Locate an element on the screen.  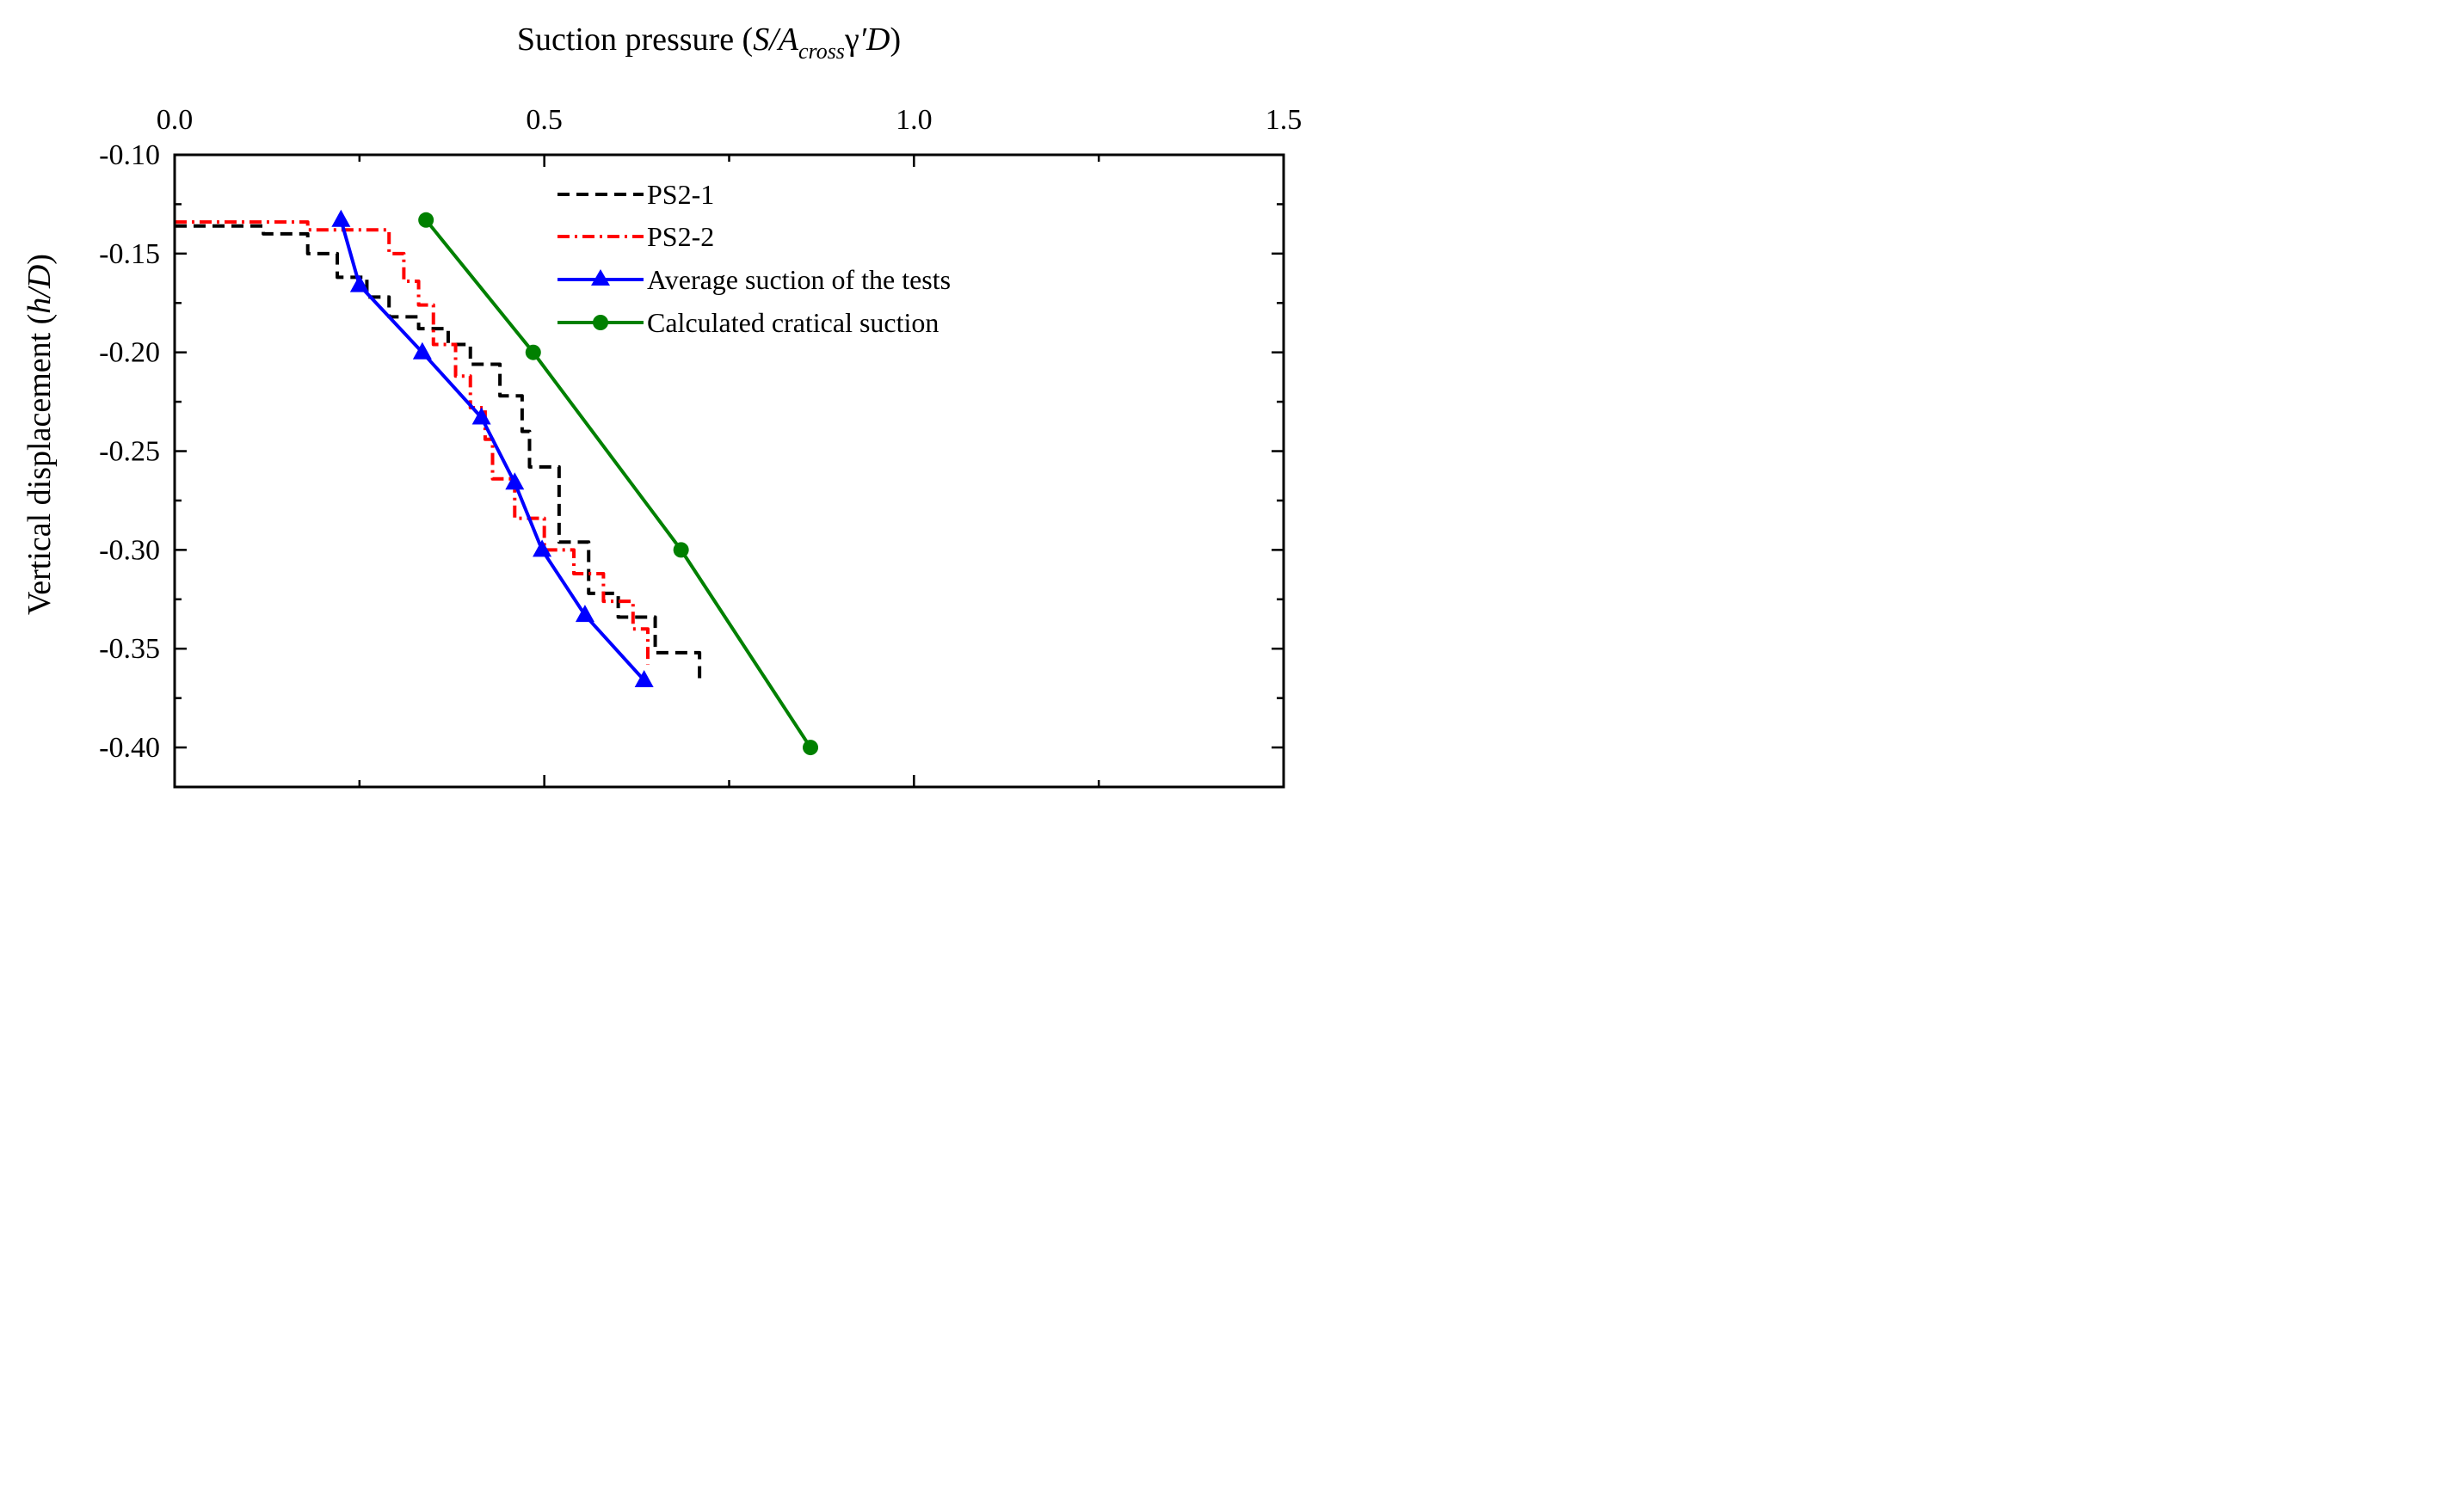
y-axis-title: Vertical displacement (h/D) is located at coordinates (40, 434).